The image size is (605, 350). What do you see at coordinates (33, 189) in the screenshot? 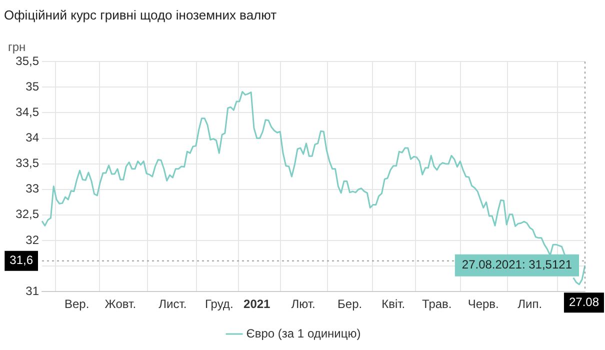
I see `y-tick-label: 33` at bounding box center [33, 189].